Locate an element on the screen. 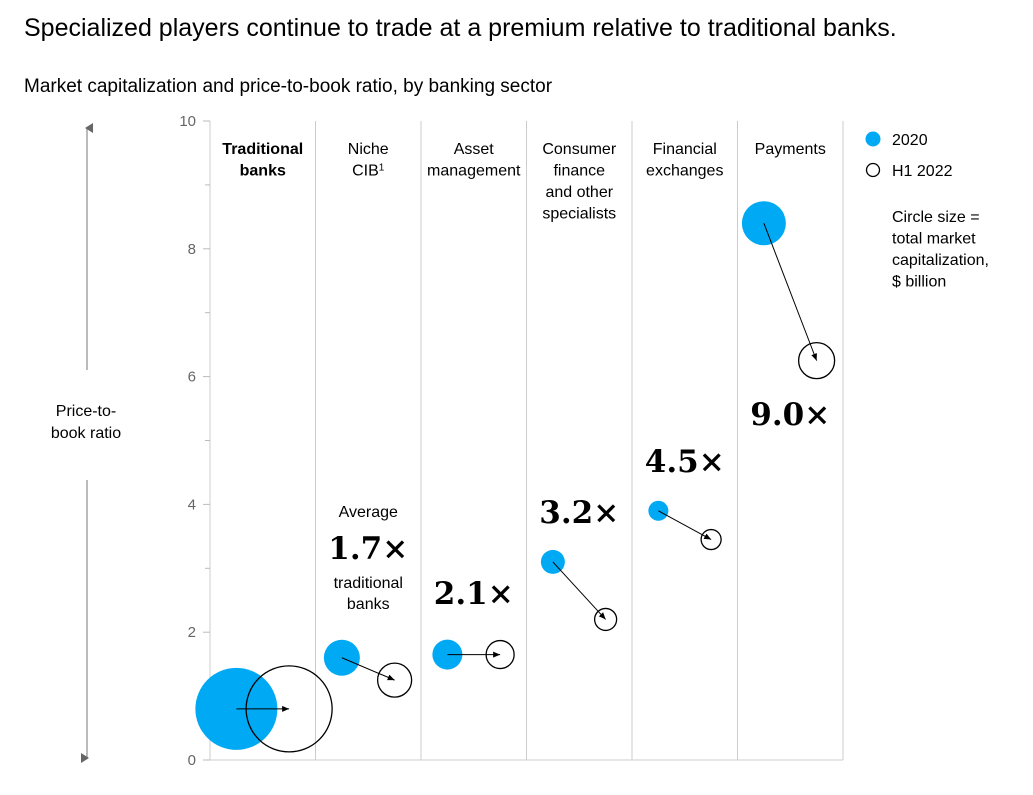  y-tick-label: 10 is located at coordinates (187, 121).